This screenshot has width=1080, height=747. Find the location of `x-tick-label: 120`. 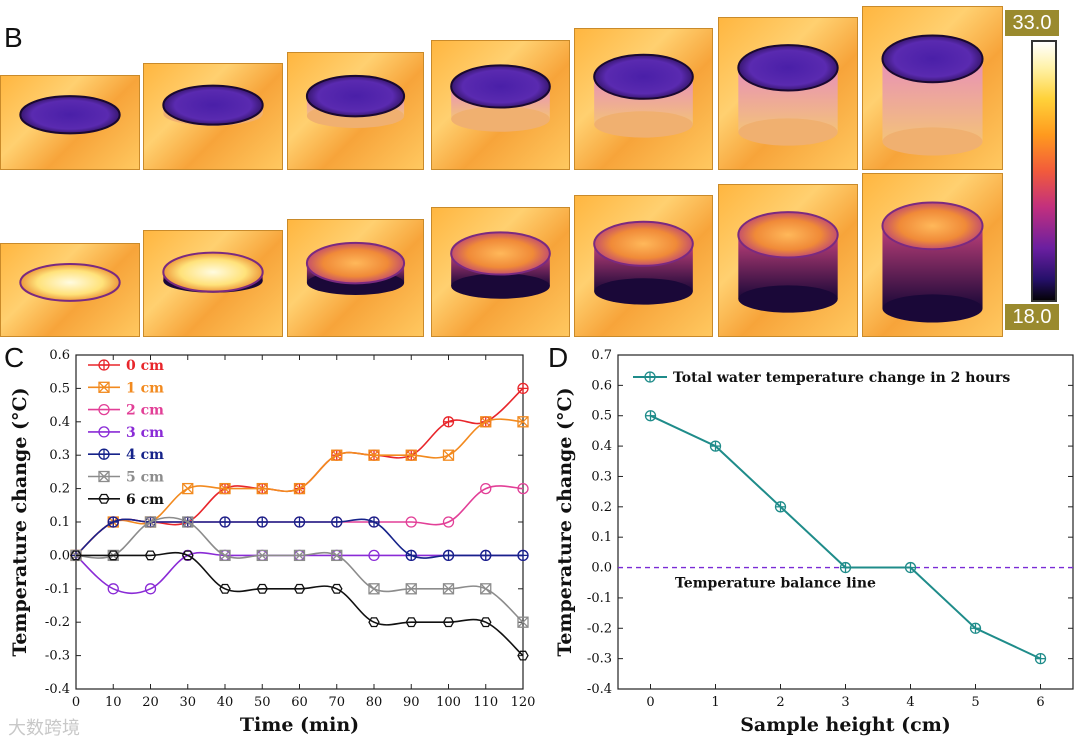

x-tick-label: 120 is located at coordinates (523, 702).